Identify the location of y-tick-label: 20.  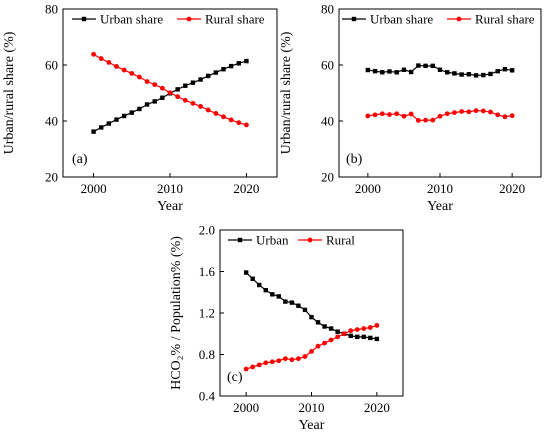
(327, 177).